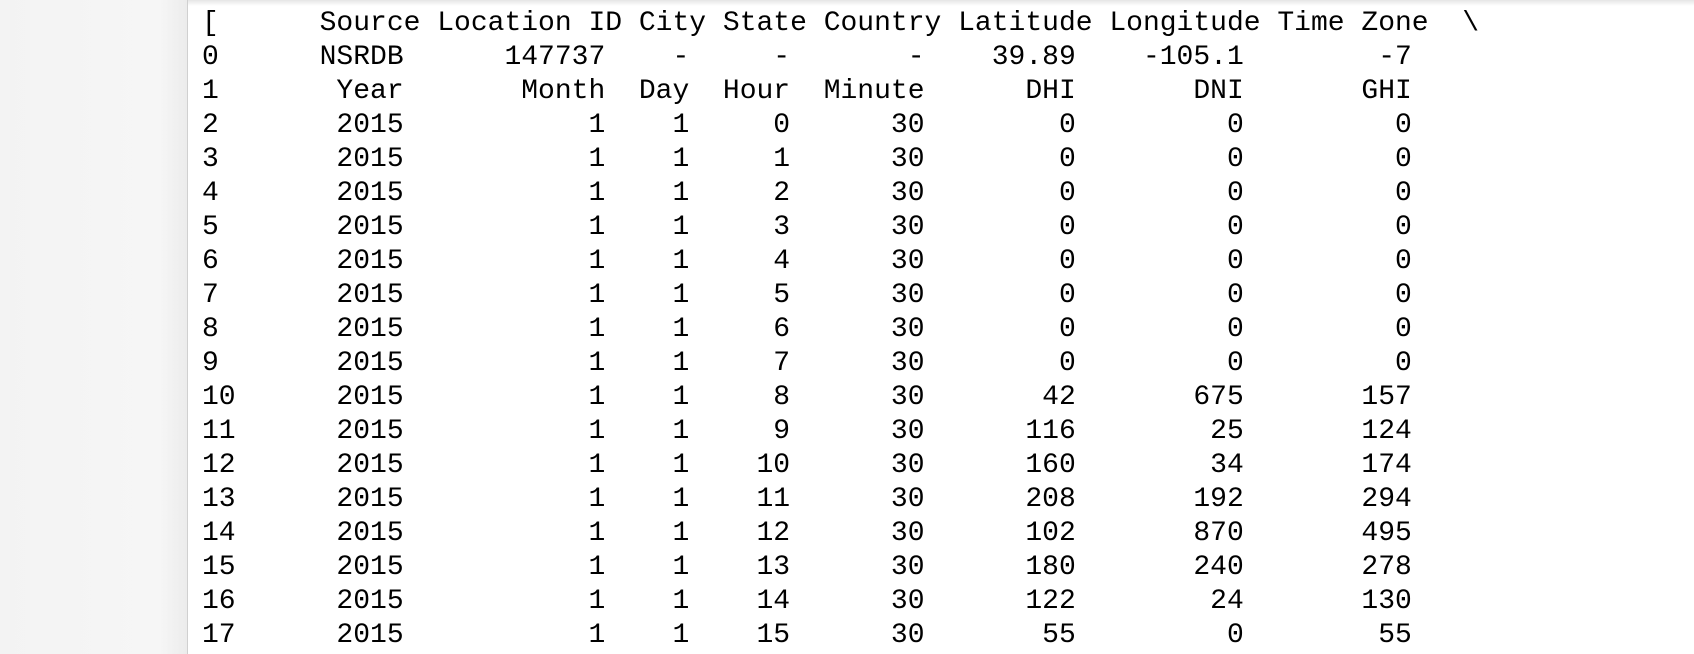  Describe the element at coordinates (94, 327) in the screenshot. I see `prompt-gutter` at that location.